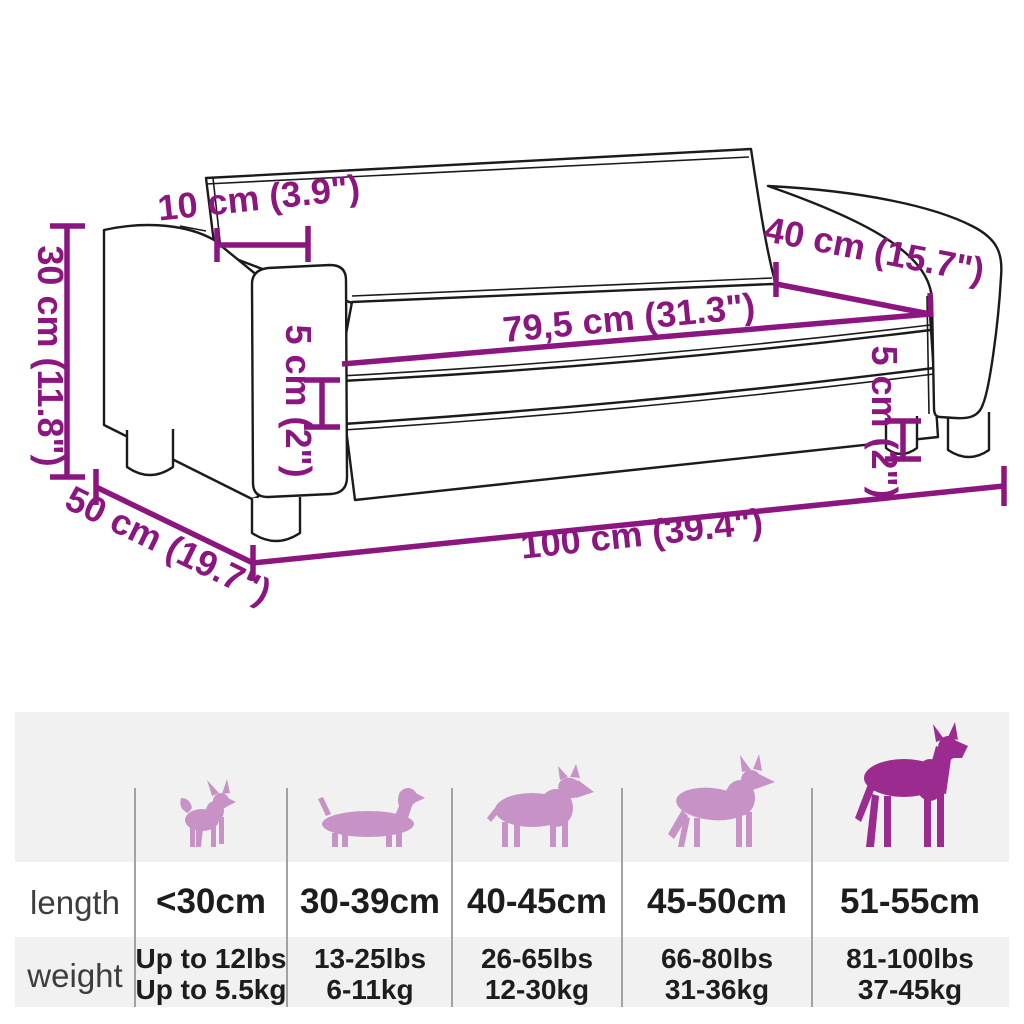 The height and width of the screenshot is (1024, 1024). I want to click on weight-cell: 13-25lbs 6-11kg, so click(370, 974).